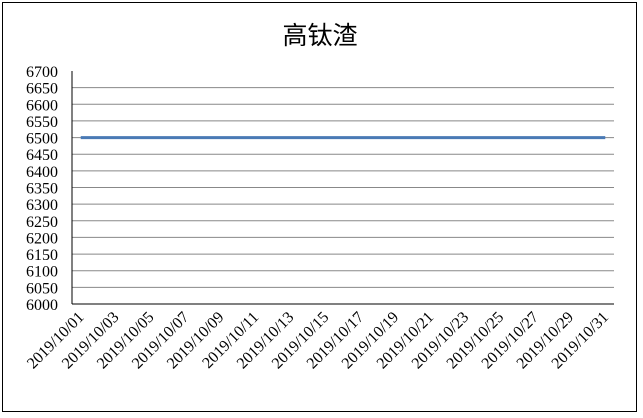 The image size is (643, 418). Describe the element at coordinates (42, 222) in the screenshot. I see `y-tick-label: 6250` at that location.